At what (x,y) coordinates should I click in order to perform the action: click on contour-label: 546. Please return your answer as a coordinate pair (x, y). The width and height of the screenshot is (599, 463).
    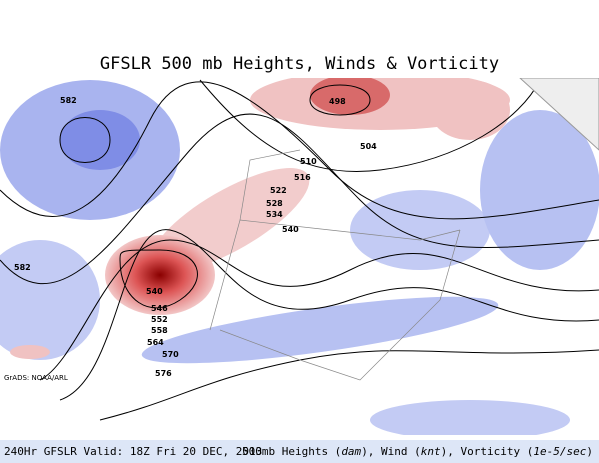
    Looking at the image, I should click on (159, 308).